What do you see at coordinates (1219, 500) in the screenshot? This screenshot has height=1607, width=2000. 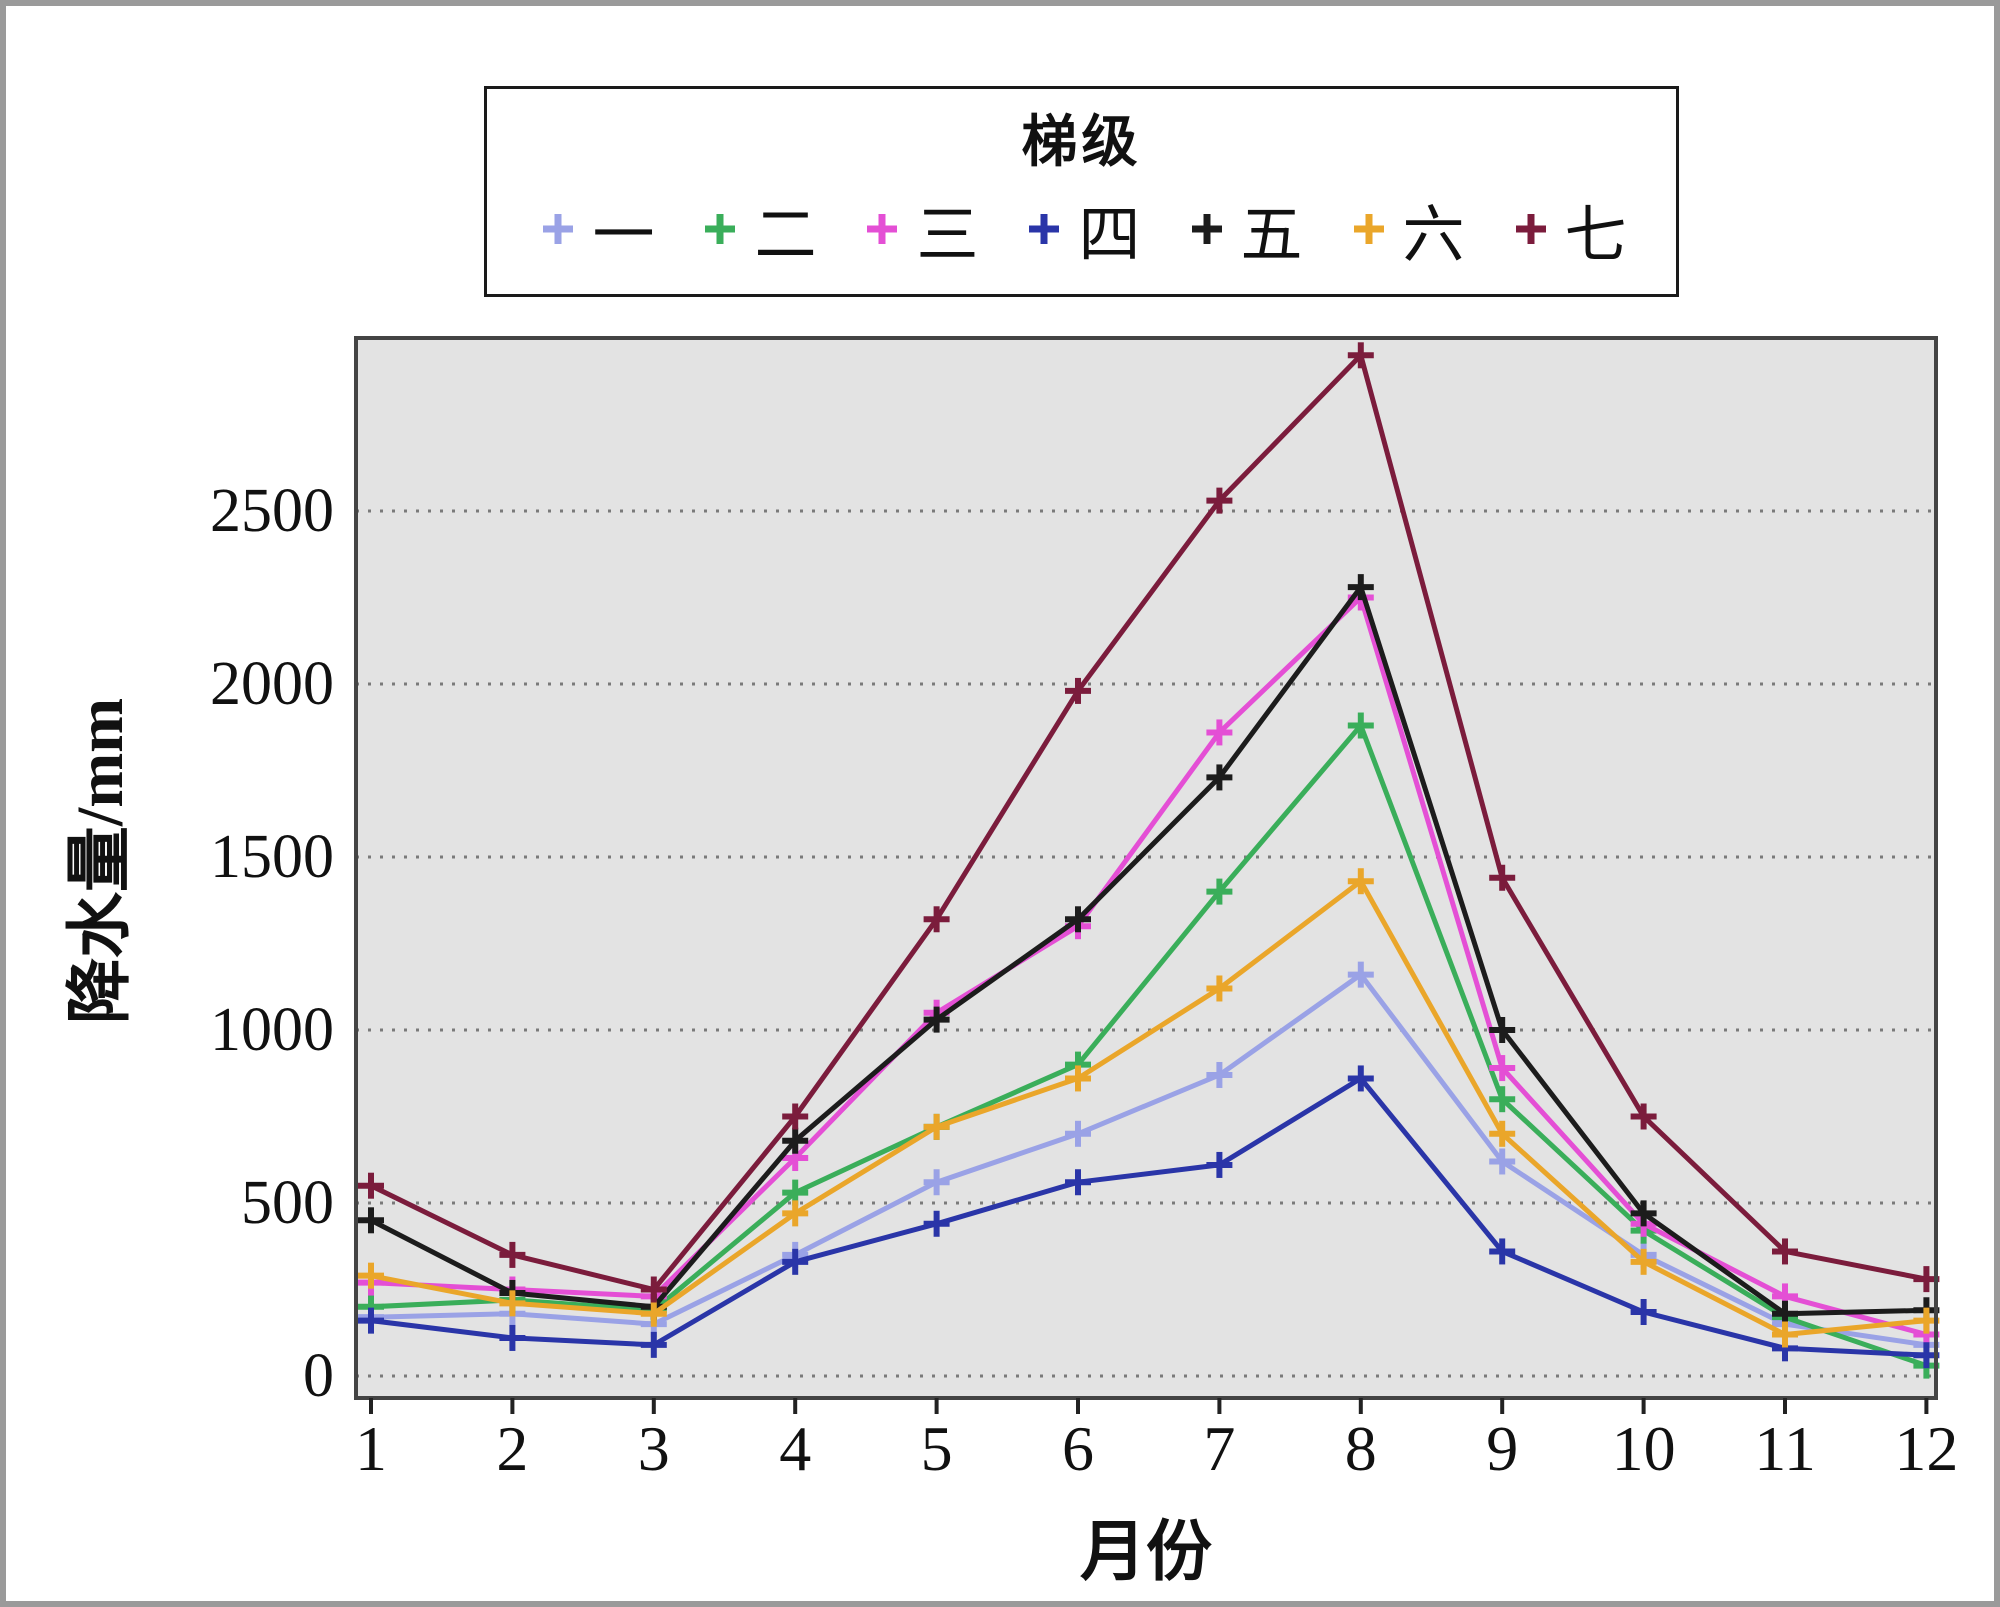 I see `marker-七-m7` at bounding box center [1219, 500].